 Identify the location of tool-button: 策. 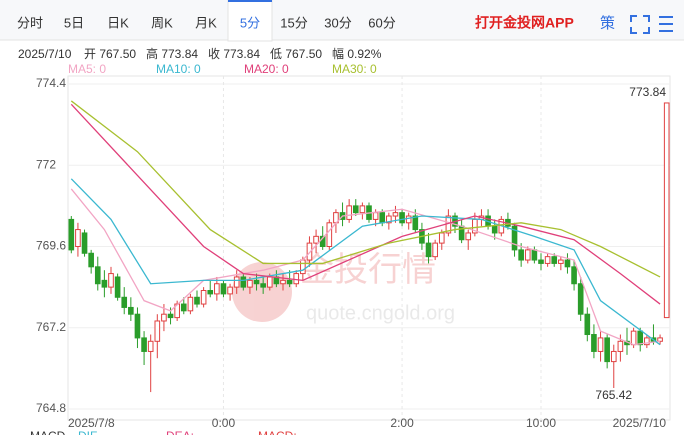
(607, 23).